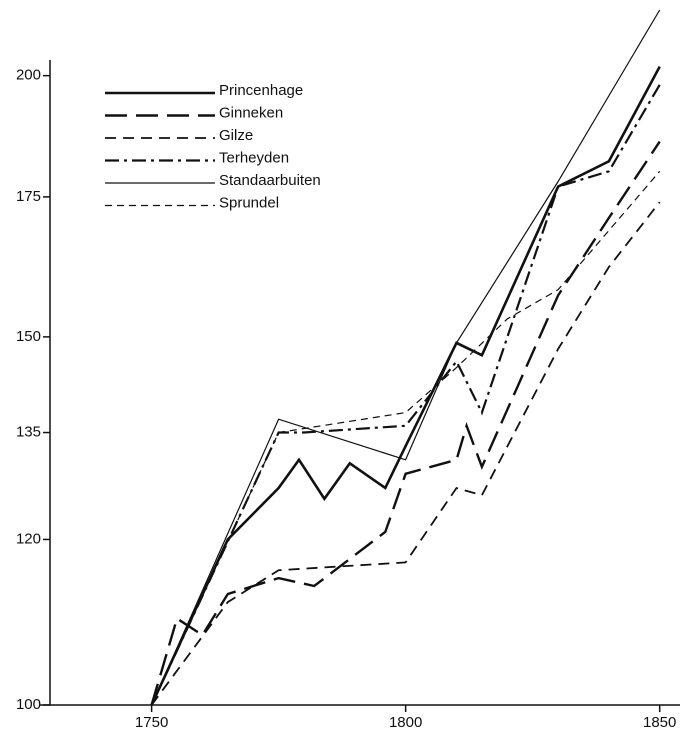 The width and height of the screenshot is (684, 732). Describe the element at coordinates (405, 722) in the screenshot. I see `x-tick-label: 1800` at that location.